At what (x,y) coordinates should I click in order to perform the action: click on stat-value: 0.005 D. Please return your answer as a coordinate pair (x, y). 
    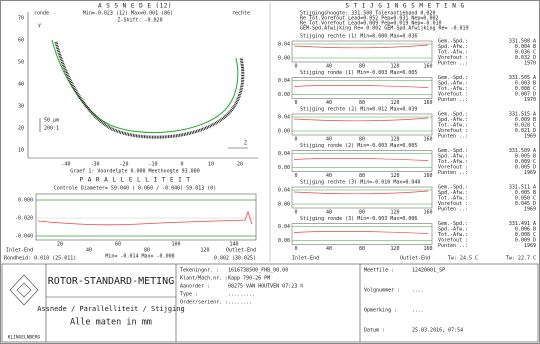
    Looking at the image, I should click on (525, 168).